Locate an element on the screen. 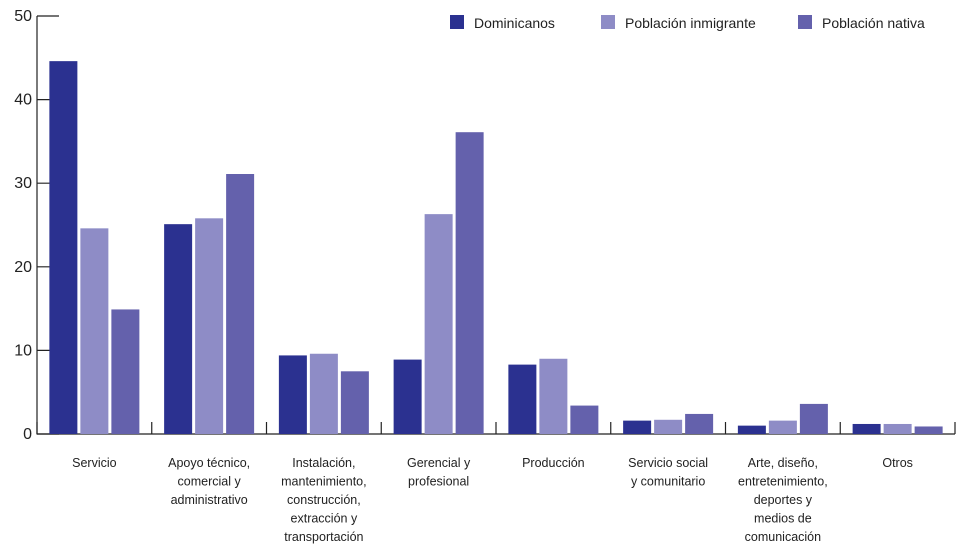  legend-label: Población inmigrante is located at coordinates (690, 23).